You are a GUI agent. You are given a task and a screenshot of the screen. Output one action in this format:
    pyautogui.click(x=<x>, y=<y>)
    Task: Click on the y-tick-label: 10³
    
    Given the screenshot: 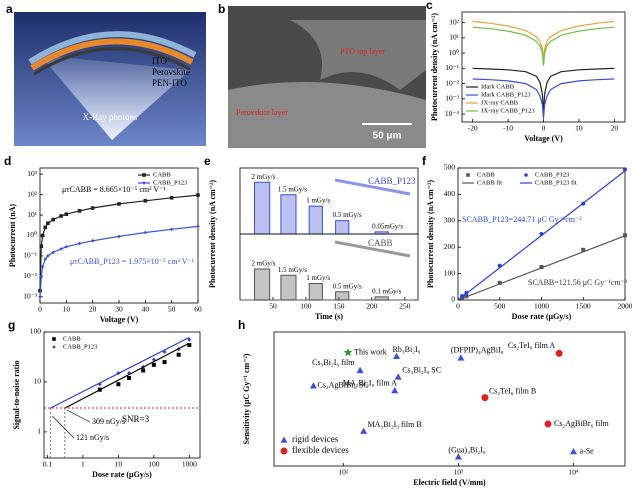 What is the action you would take?
    pyautogui.click(x=32, y=173)
    